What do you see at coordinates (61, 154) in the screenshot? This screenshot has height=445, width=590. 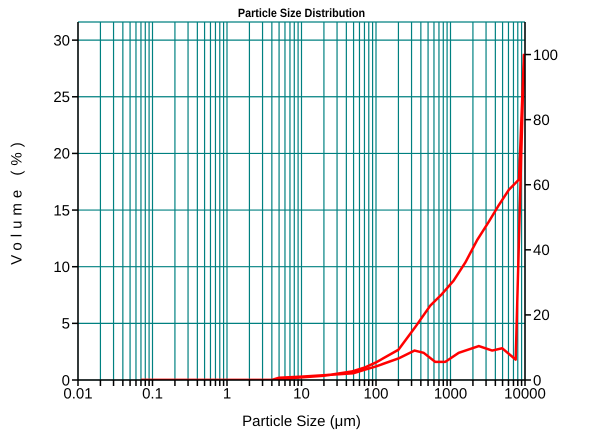 I see `y-tick-label: 20` at bounding box center [61, 154].